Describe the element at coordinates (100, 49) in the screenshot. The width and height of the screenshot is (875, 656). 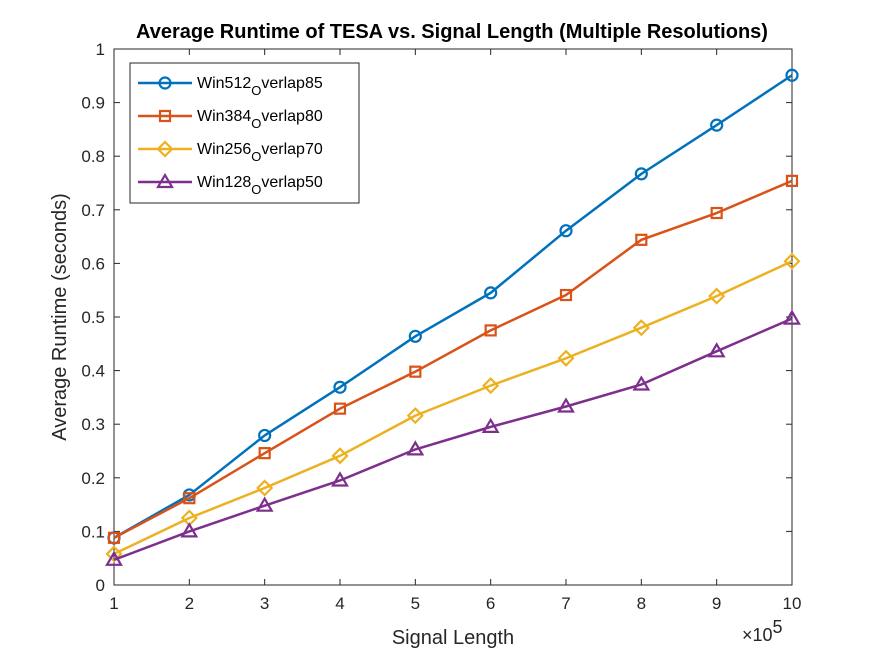
I see `y-tick-label: 1` at that location.